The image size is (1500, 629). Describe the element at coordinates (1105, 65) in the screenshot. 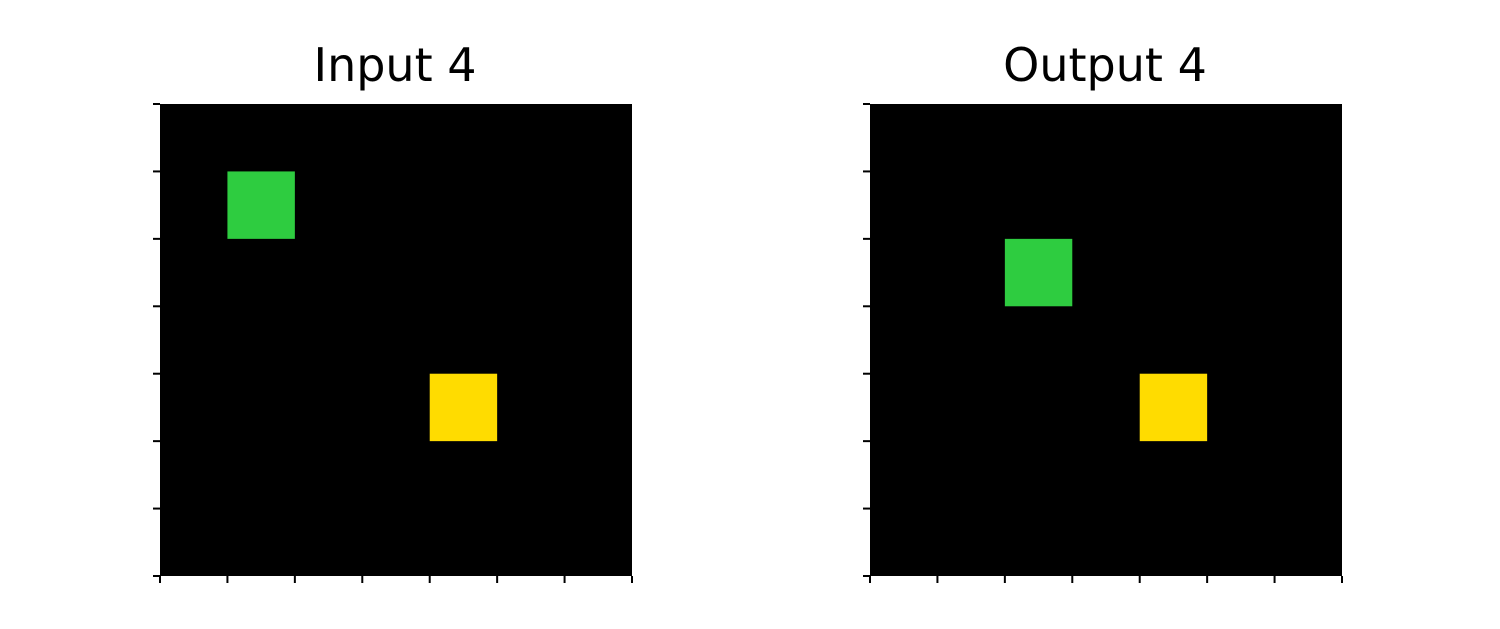

I see `output-title: Output 4` at that location.